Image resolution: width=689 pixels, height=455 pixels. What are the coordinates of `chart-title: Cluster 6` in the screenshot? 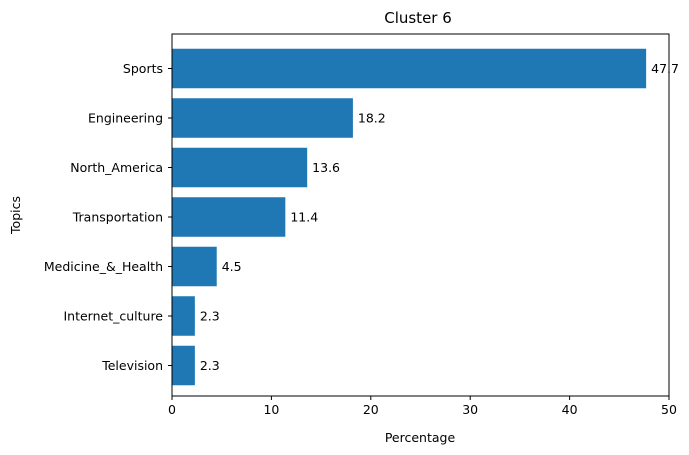 It's located at (418, 18).